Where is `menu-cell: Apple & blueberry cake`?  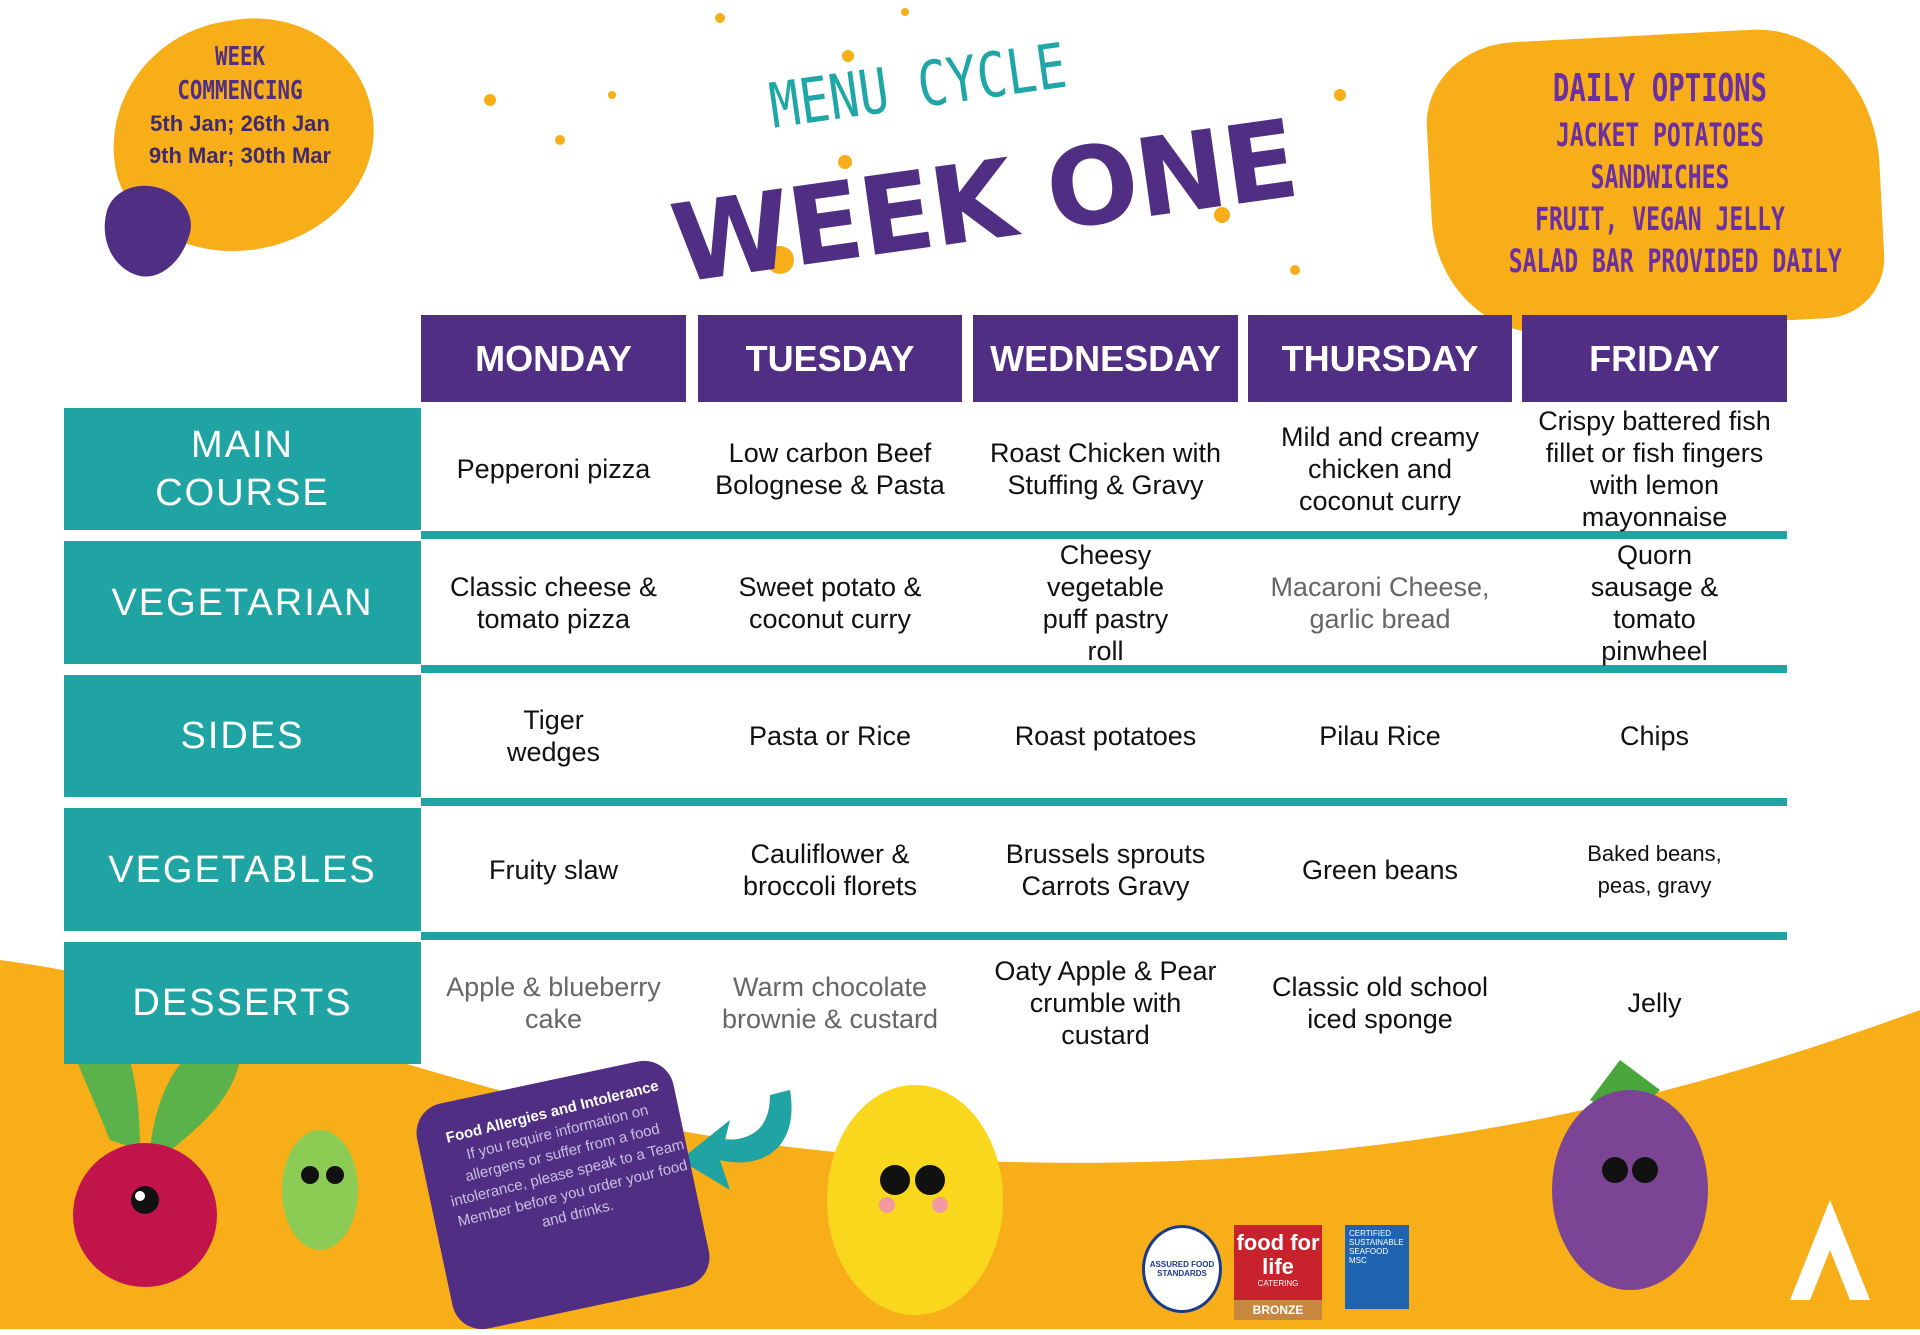
menu-cell: Apple & blueberry cake is located at coordinates (553, 1003).